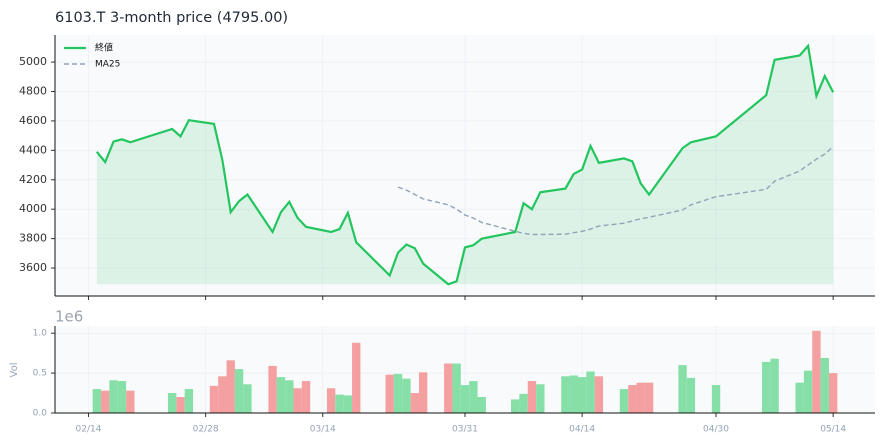 The height and width of the screenshot is (445, 885). What do you see at coordinates (33, 208) in the screenshot?
I see `y-tick-label: 4000` at bounding box center [33, 208].